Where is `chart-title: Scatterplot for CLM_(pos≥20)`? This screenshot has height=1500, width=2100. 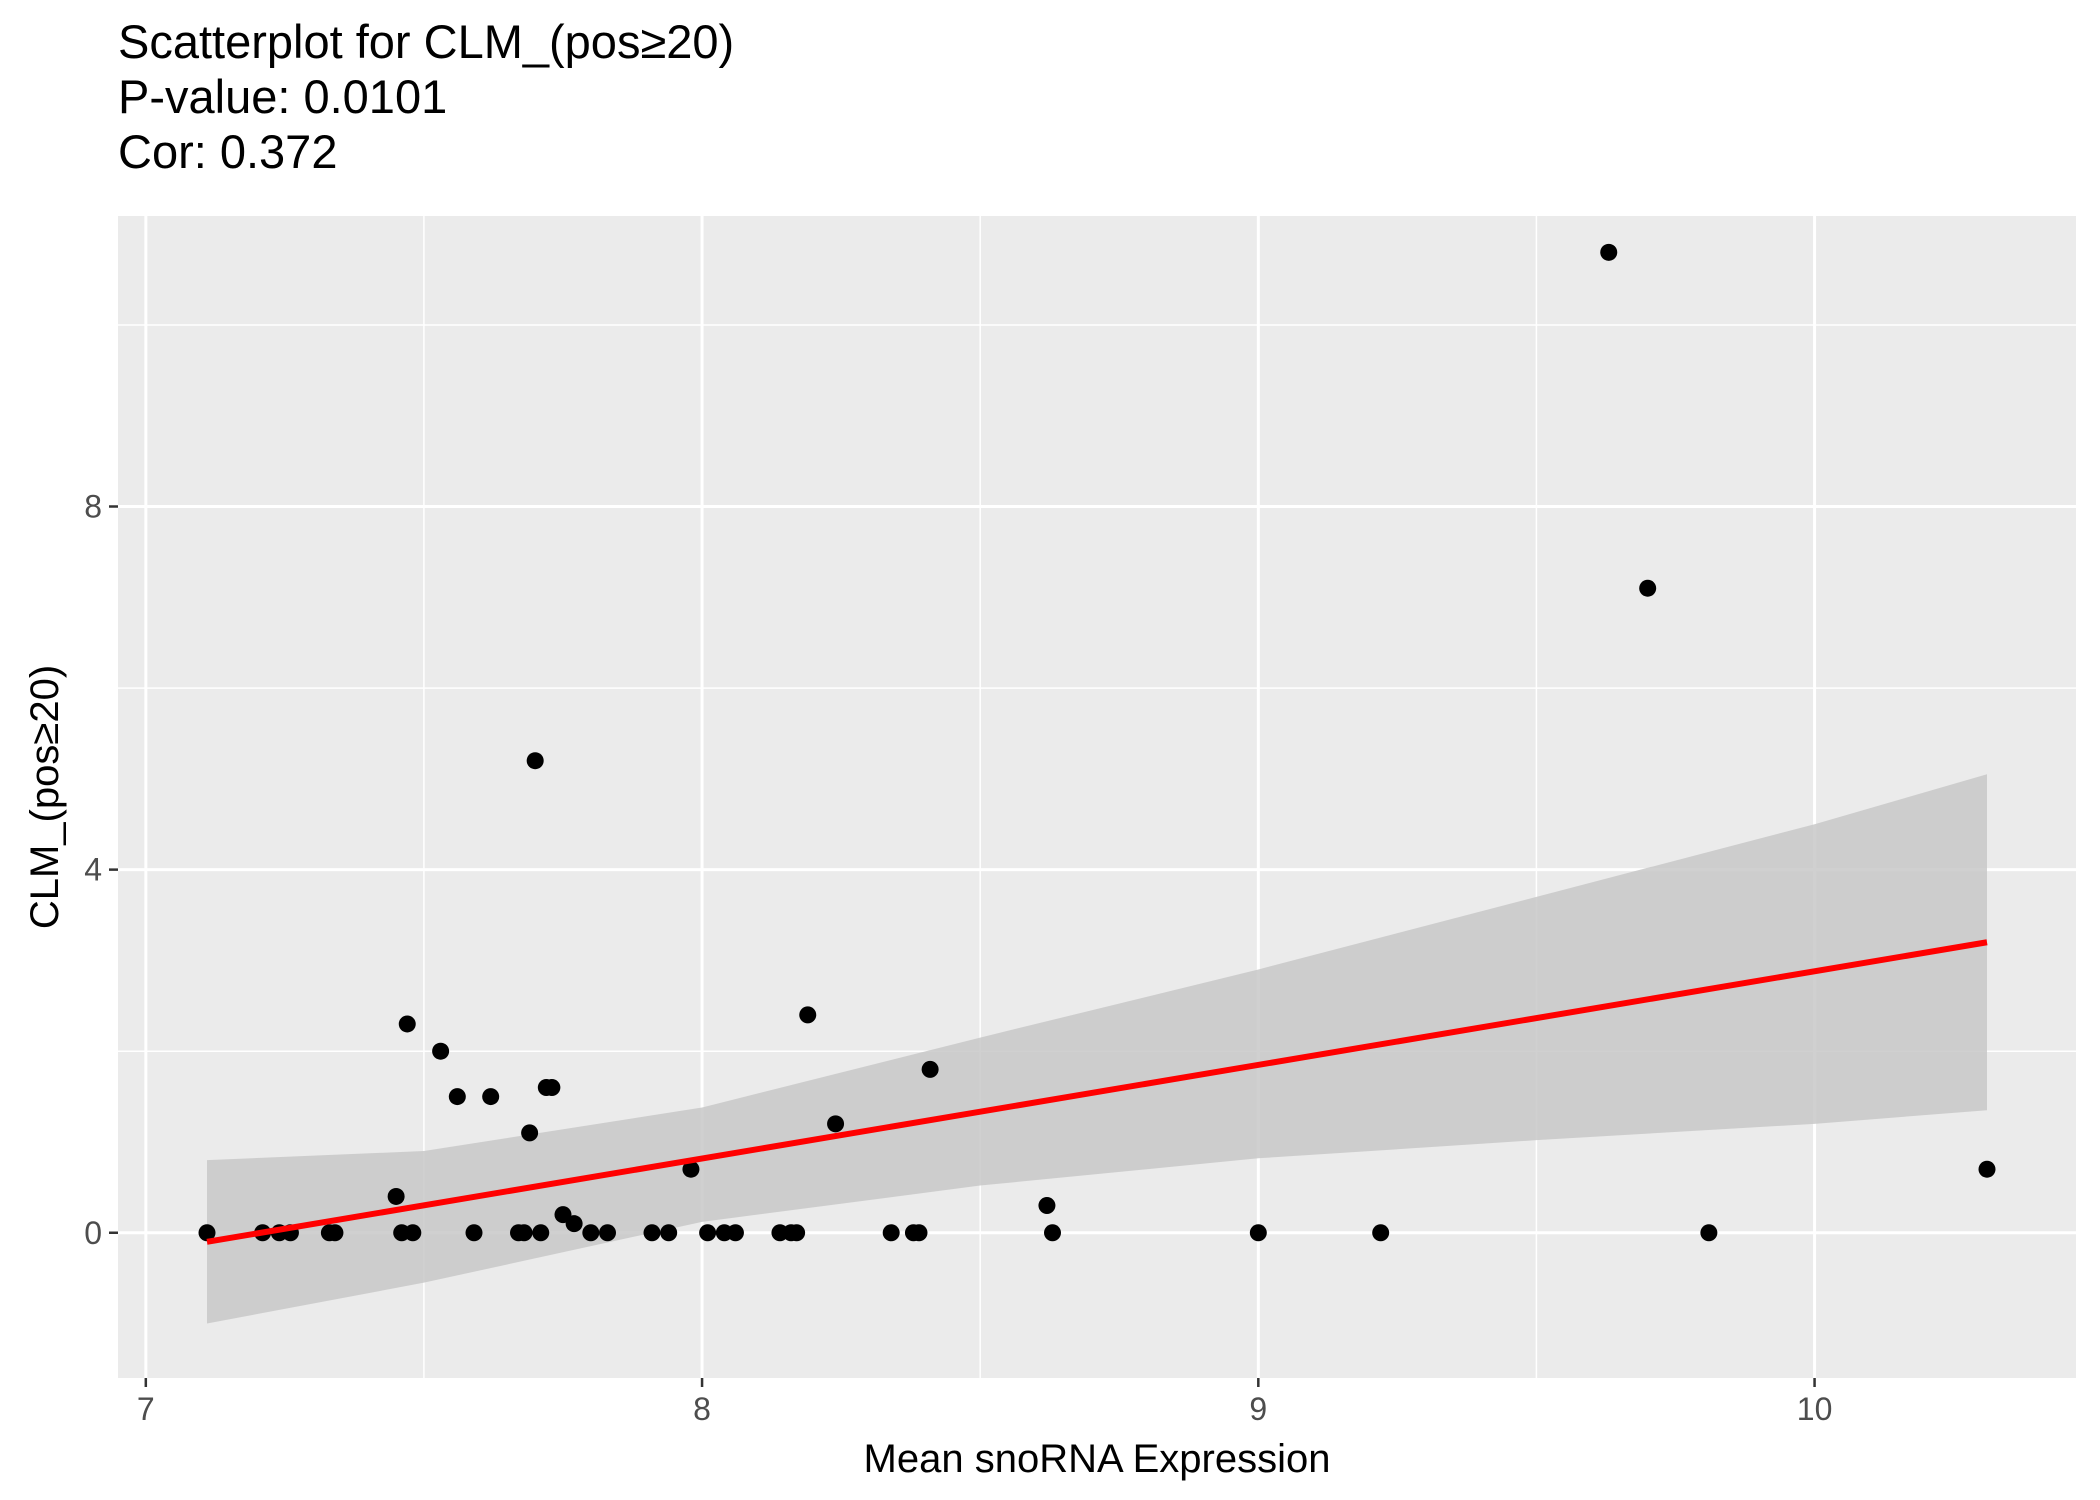 chart-title: Scatterplot for CLM_(pos≥20) is located at coordinates (426, 41).